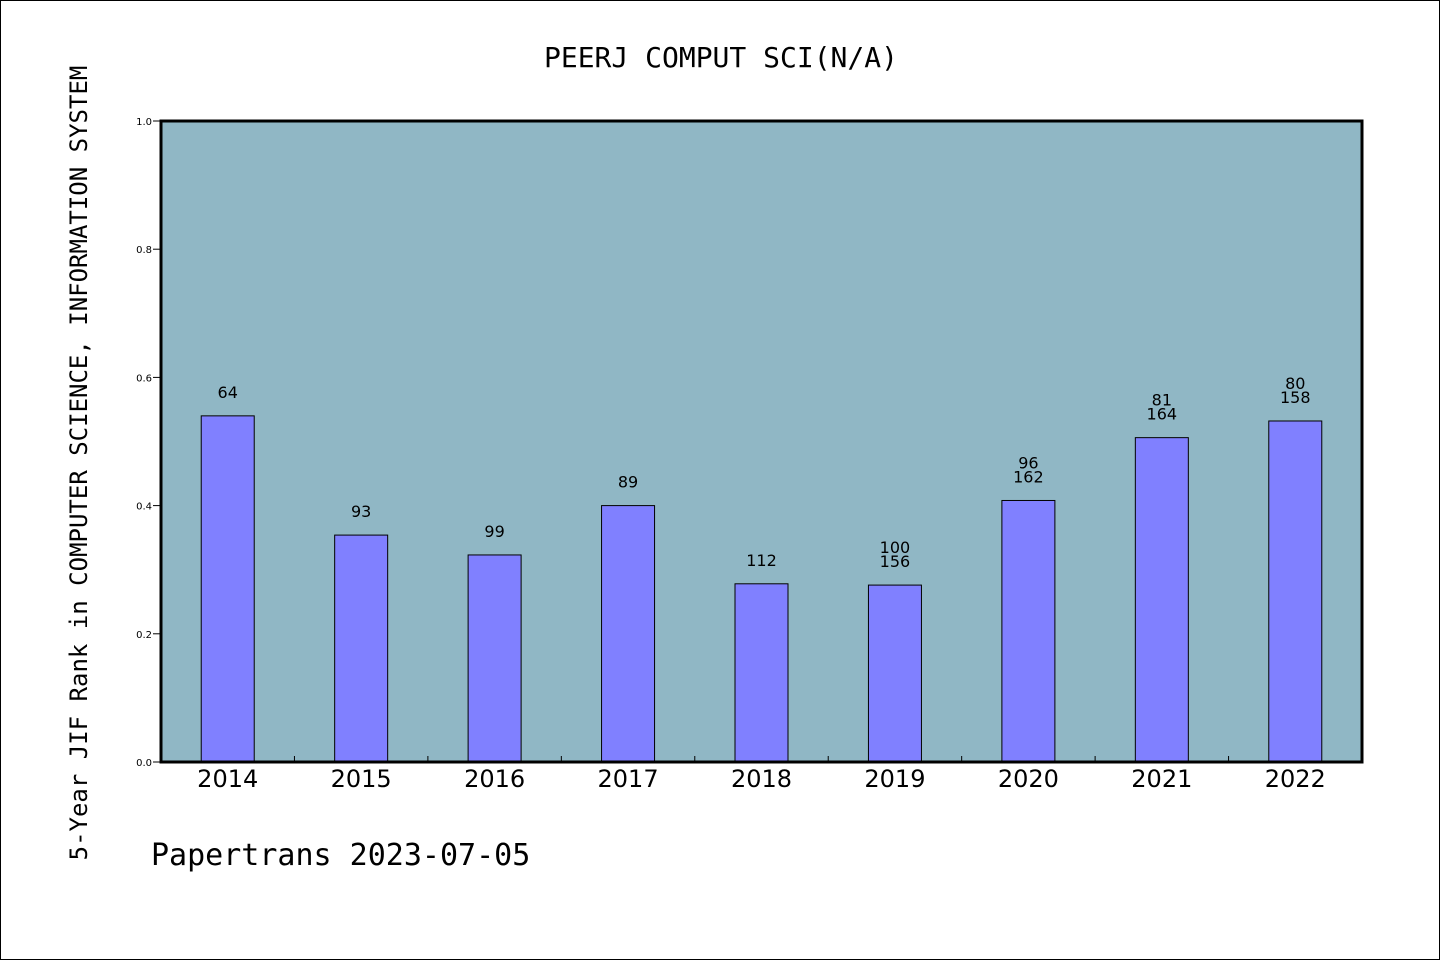 The height and width of the screenshot is (960, 1440). What do you see at coordinates (144, 122) in the screenshot?
I see `y-tick-label: 1.0` at bounding box center [144, 122].